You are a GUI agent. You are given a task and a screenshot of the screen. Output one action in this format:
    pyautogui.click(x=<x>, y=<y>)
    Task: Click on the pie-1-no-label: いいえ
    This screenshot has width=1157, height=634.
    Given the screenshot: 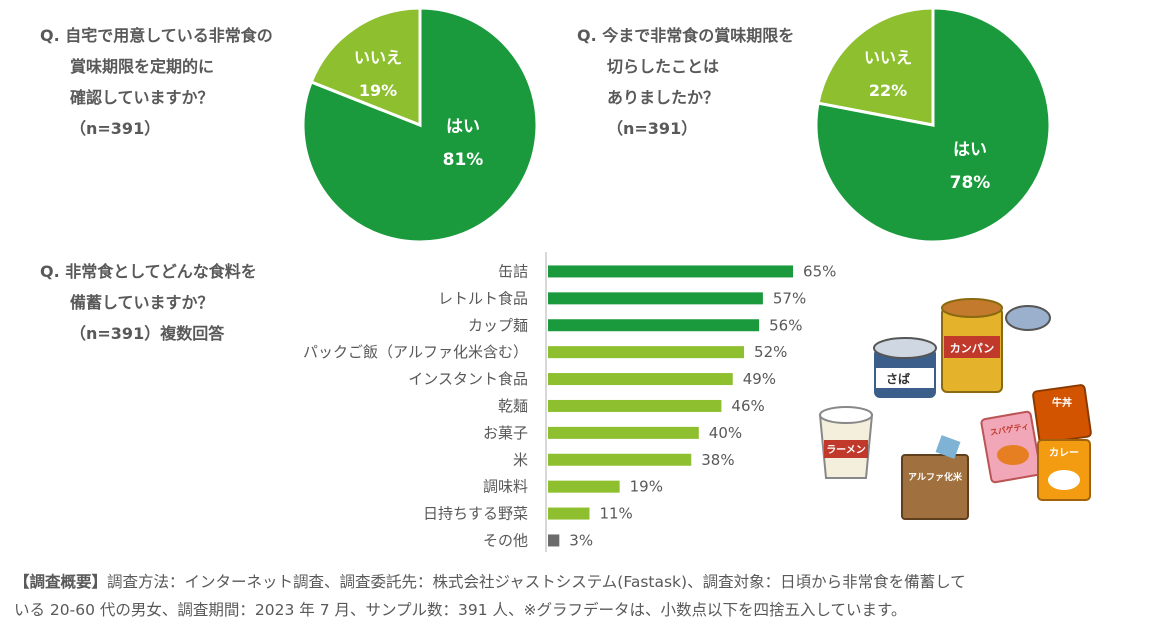 What is the action you would take?
    pyautogui.click(x=378, y=57)
    